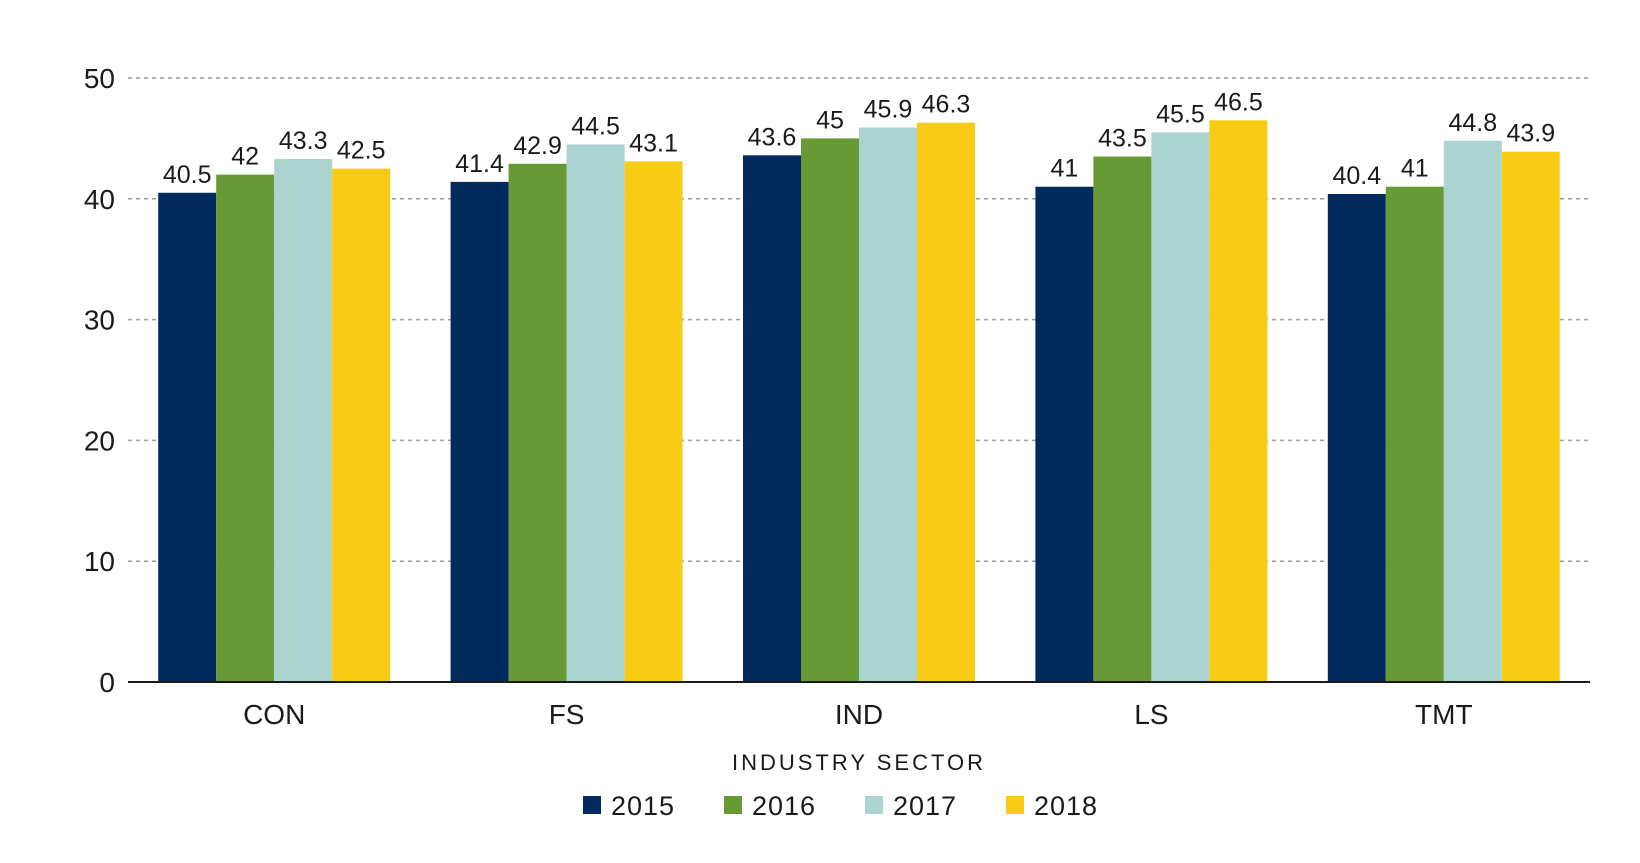  What do you see at coordinates (643, 806) in the screenshot?
I see `legend-label: 2015` at bounding box center [643, 806].